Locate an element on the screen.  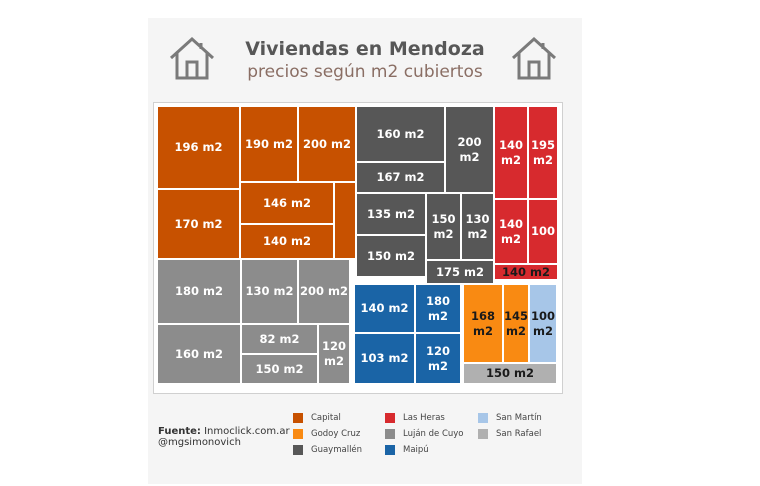
legend-item: San Rafael is located at coordinates (523, 434).